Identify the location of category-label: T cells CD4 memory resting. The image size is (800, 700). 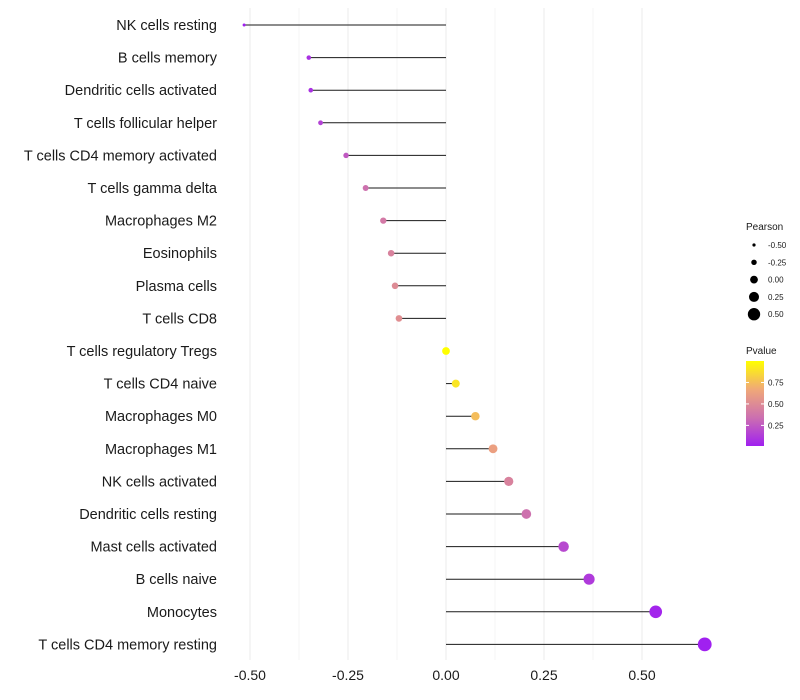
(127, 645).